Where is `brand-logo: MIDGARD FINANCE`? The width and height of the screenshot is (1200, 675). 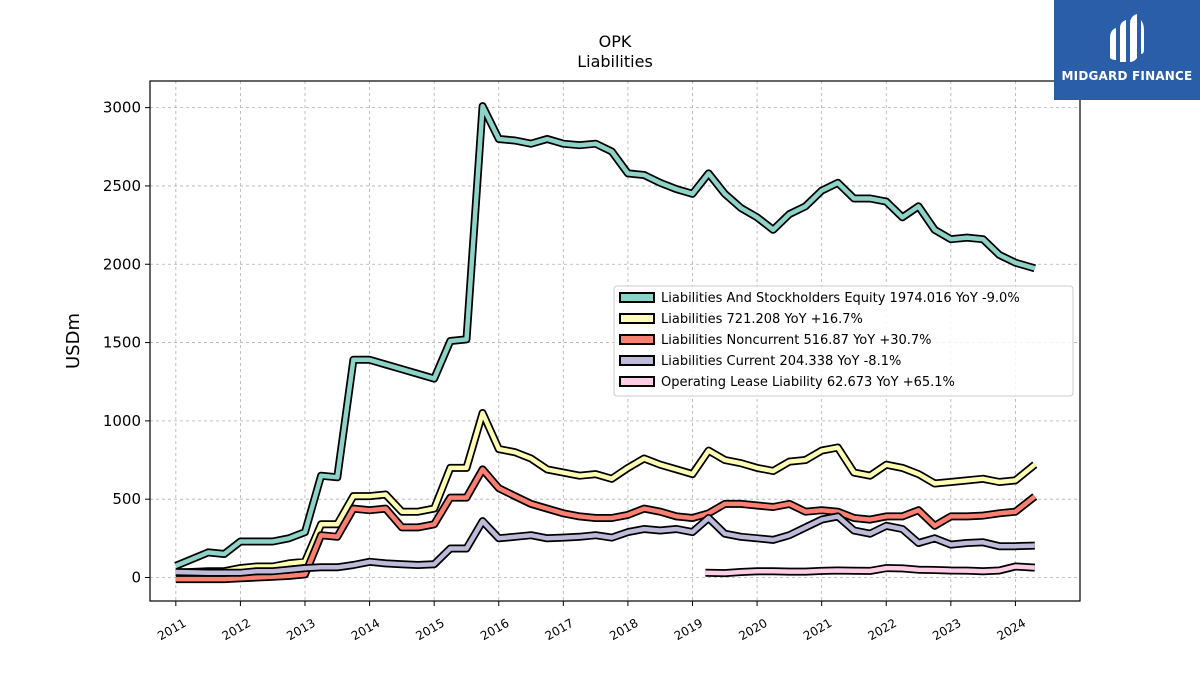
brand-logo: MIDGARD FINANCE is located at coordinates (1127, 50).